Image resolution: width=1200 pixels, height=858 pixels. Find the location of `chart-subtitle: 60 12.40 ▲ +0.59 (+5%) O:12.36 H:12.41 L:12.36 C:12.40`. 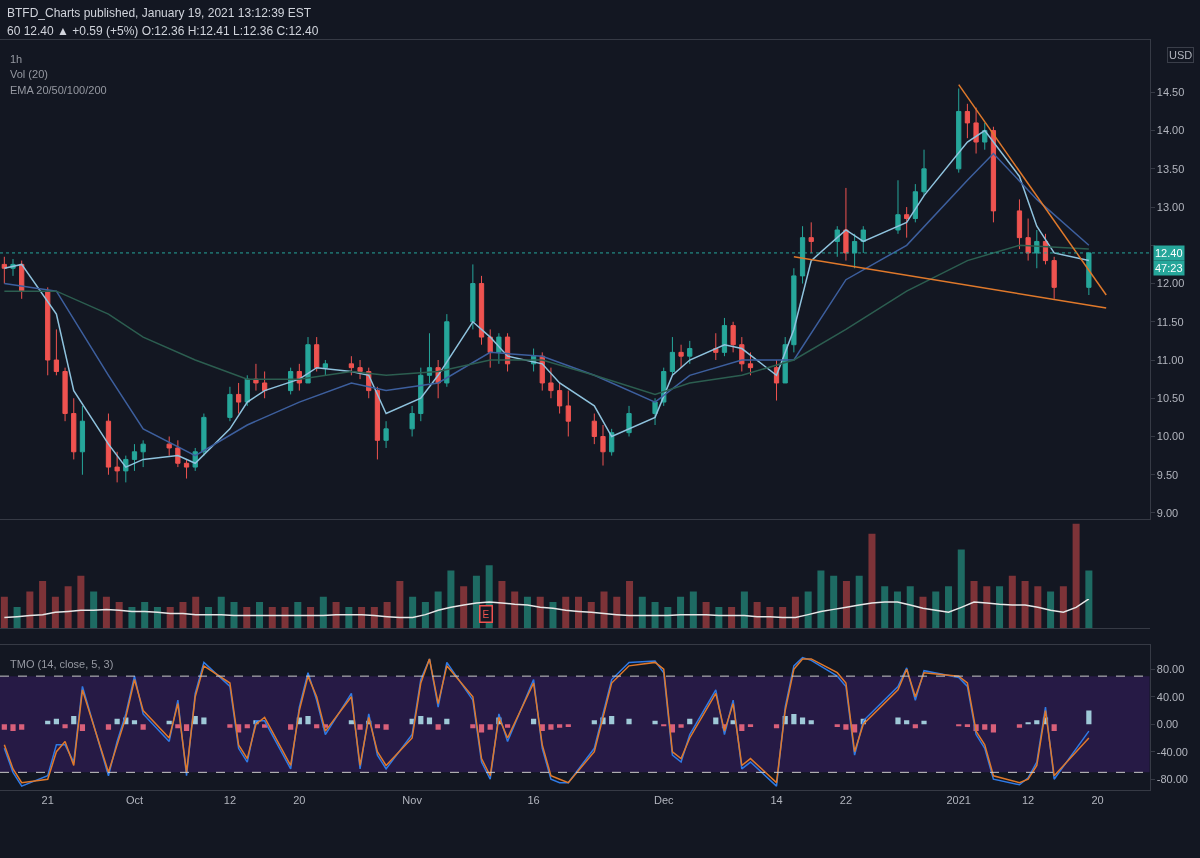

chart-subtitle: 60 12.40 ▲ +0.59 (+5%) O:12.36 H:12.41 L:12.36 C:12.40 is located at coordinates (163, 31).